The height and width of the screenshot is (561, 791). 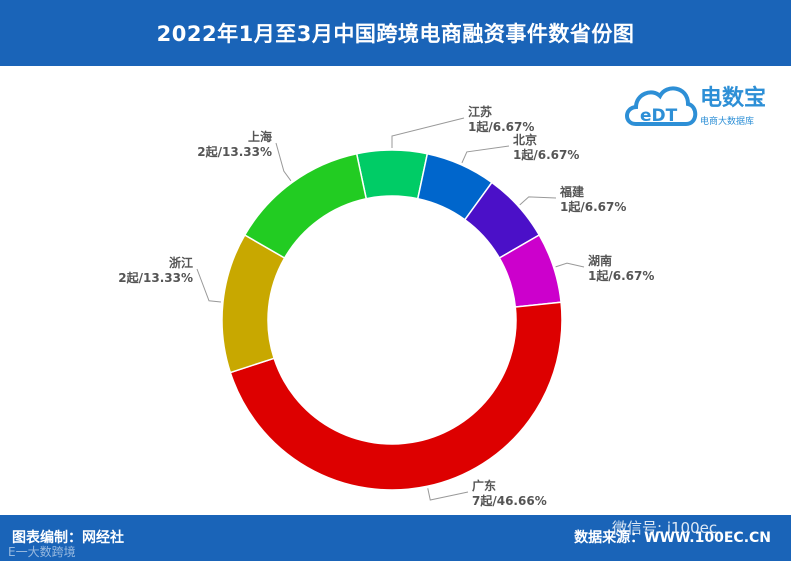 I want to click on bottom-watermark: E一大数跨境, so click(x=42, y=552).